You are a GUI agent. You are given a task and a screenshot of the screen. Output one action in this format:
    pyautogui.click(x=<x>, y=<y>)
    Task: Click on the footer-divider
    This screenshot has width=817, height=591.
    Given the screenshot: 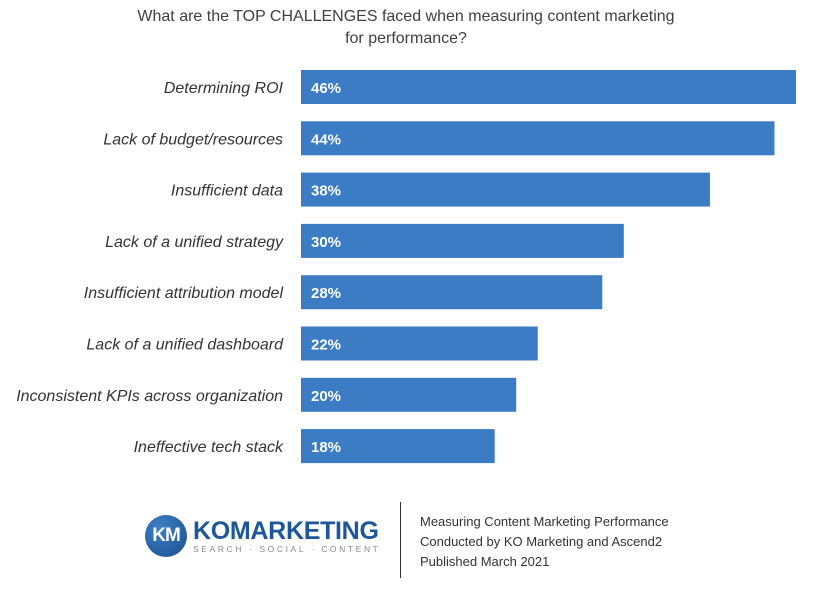 What is the action you would take?
    pyautogui.click(x=400, y=540)
    